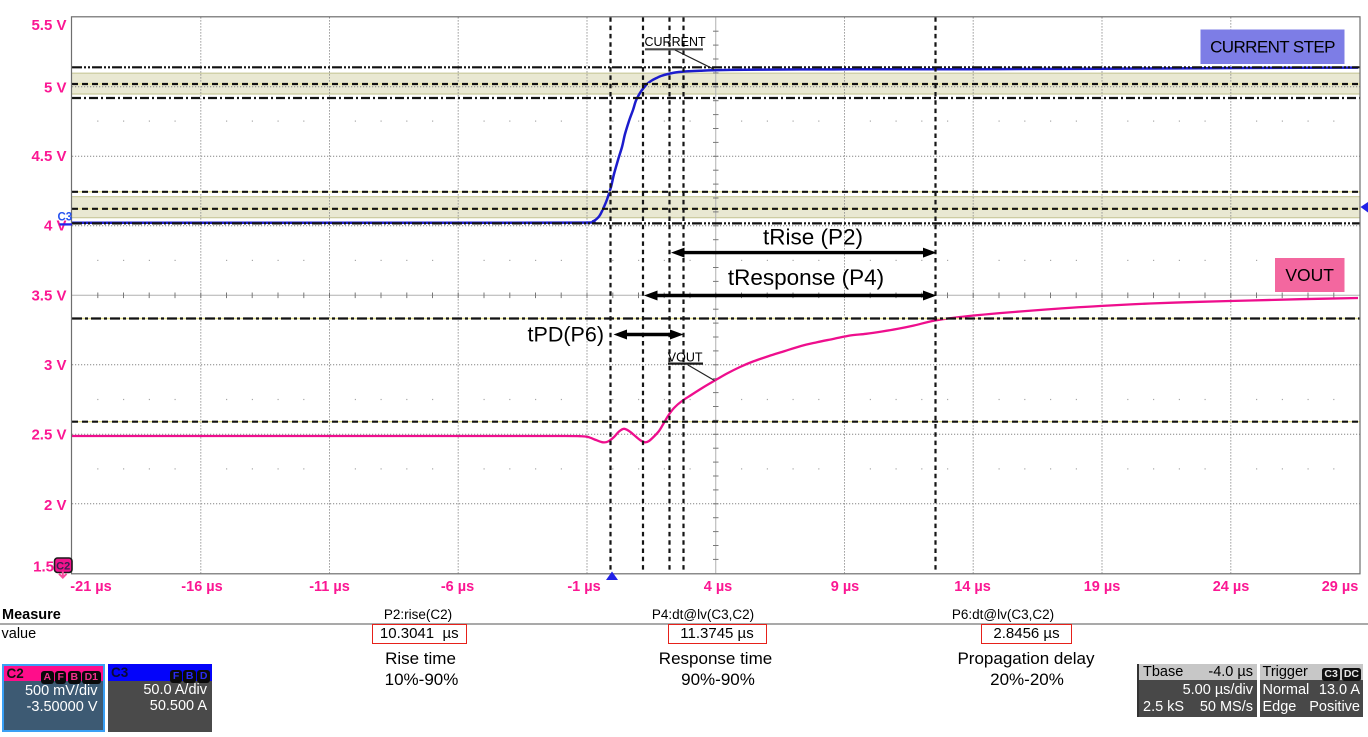  I want to click on svg-text: C3, so click(65, 218).